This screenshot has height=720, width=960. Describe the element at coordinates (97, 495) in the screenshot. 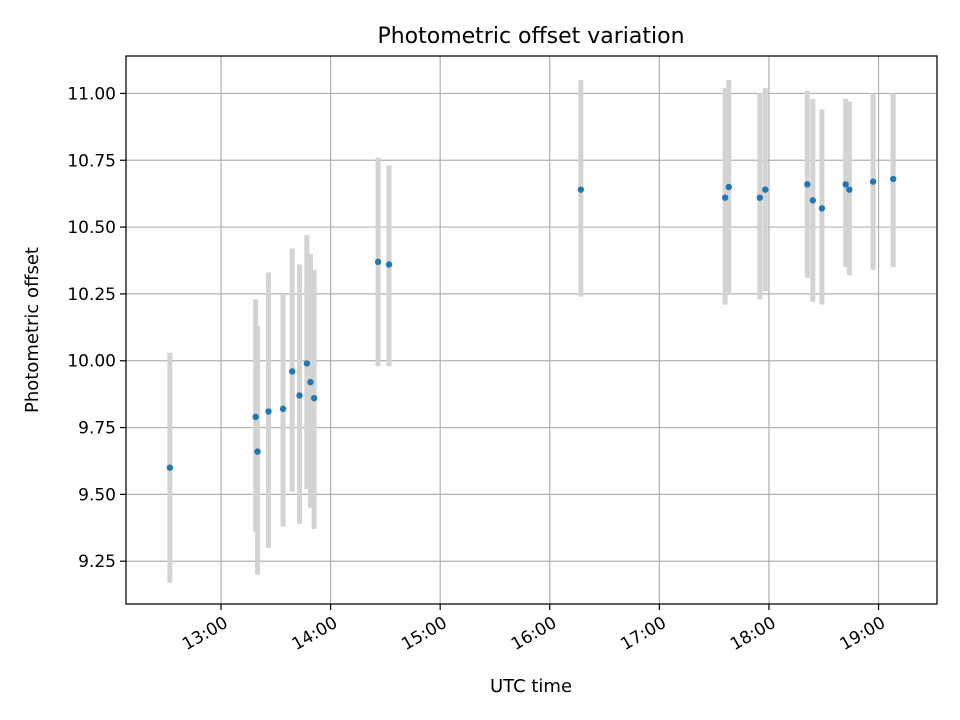

I see `y-tick-label: 9.50` at that location.